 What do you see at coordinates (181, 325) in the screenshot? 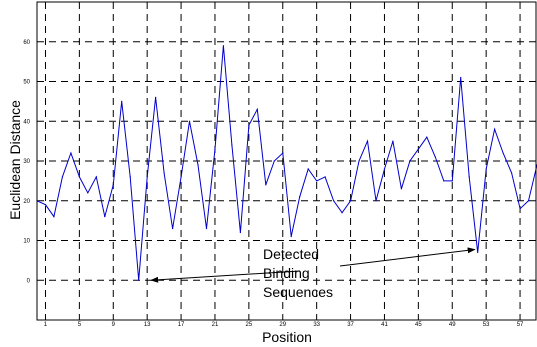
I see `x-tick-label: 17` at bounding box center [181, 325].